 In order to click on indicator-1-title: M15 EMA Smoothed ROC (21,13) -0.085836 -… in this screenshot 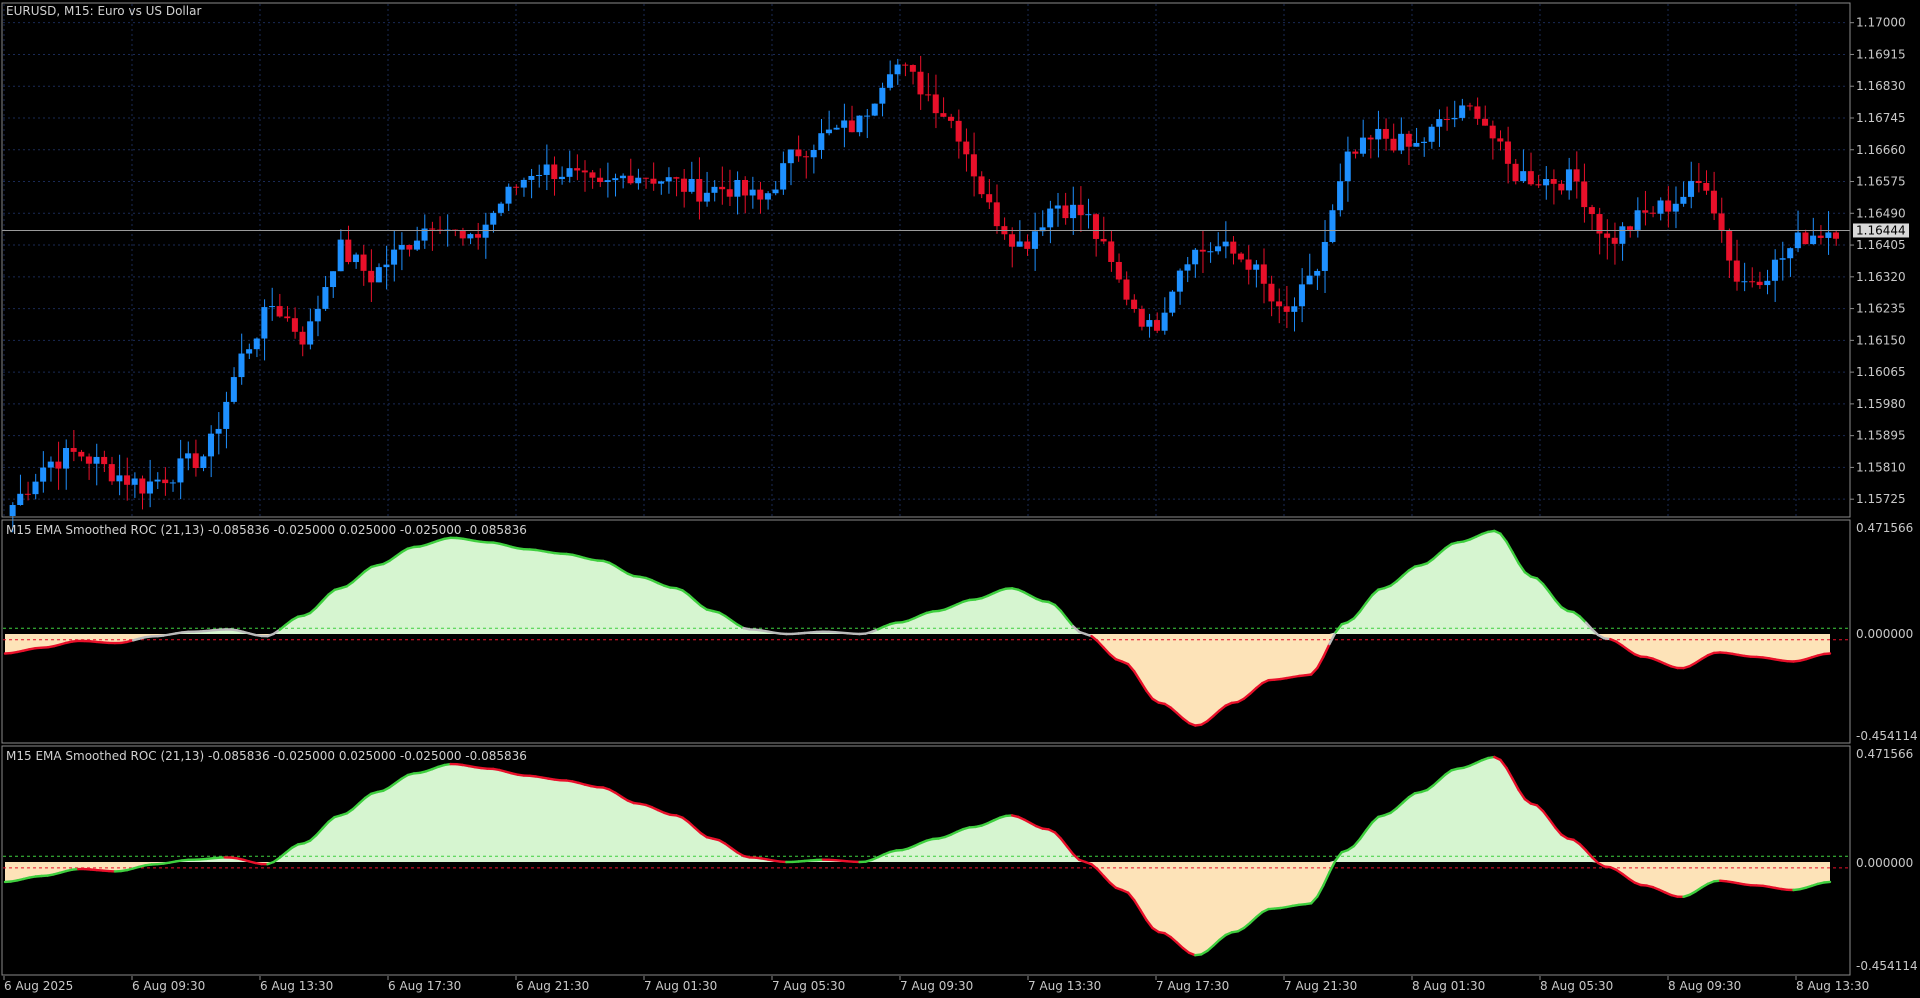, I will do `click(266, 530)`.